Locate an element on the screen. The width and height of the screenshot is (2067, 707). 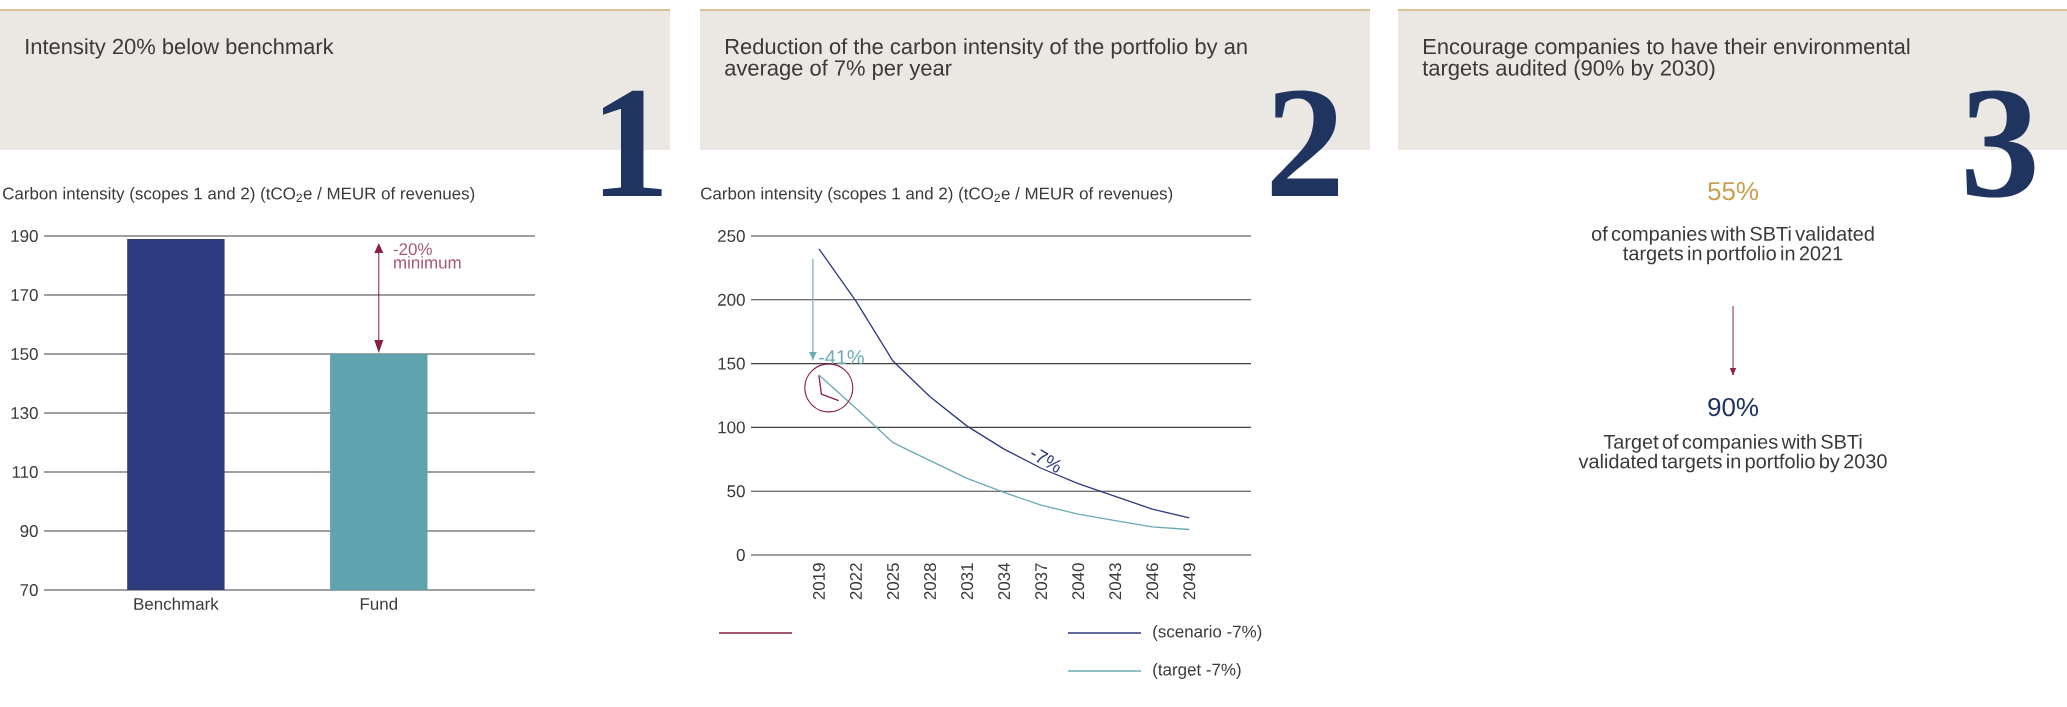
x-tick-label: 2046 is located at coordinates (1152, 581).